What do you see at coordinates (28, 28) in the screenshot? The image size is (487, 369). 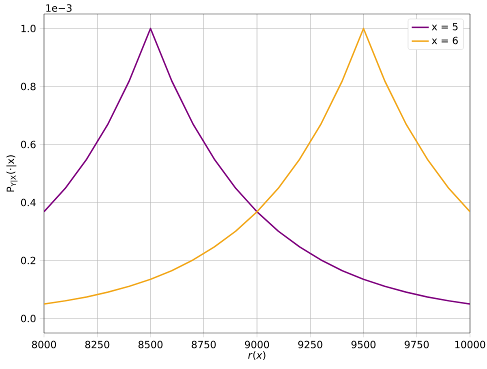 I see `y-tick-label: 1.0` at bounding box center [28, 28].